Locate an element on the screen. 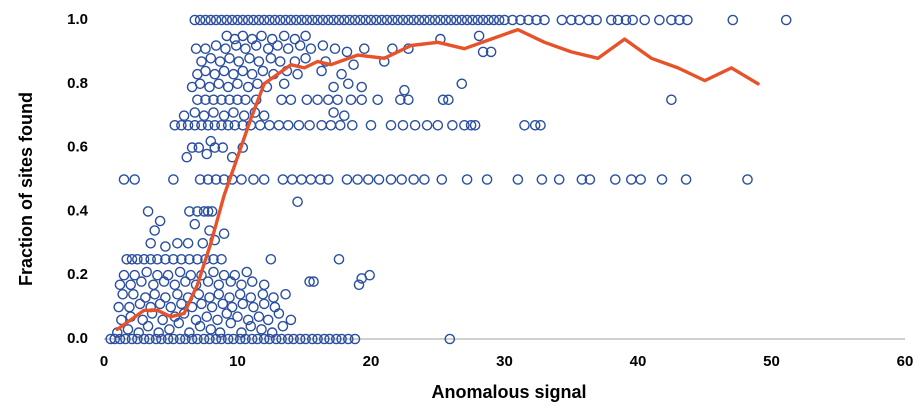 The image size is (919, 407). y-tick-label: 0.6 is located at coordinates (77, 147).